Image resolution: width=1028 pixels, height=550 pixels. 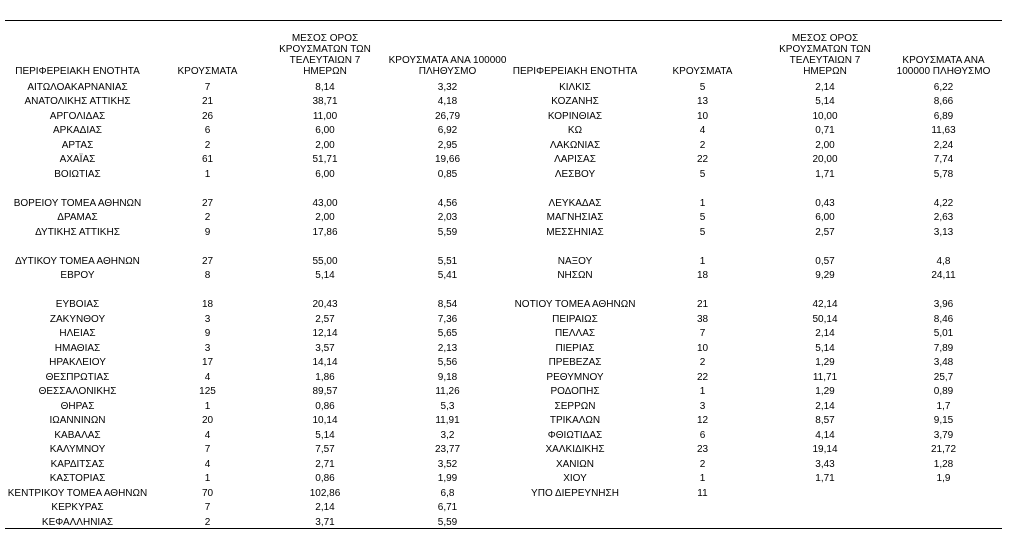 I want to click on value-cell: 11,00, so click(x=325, y=116).